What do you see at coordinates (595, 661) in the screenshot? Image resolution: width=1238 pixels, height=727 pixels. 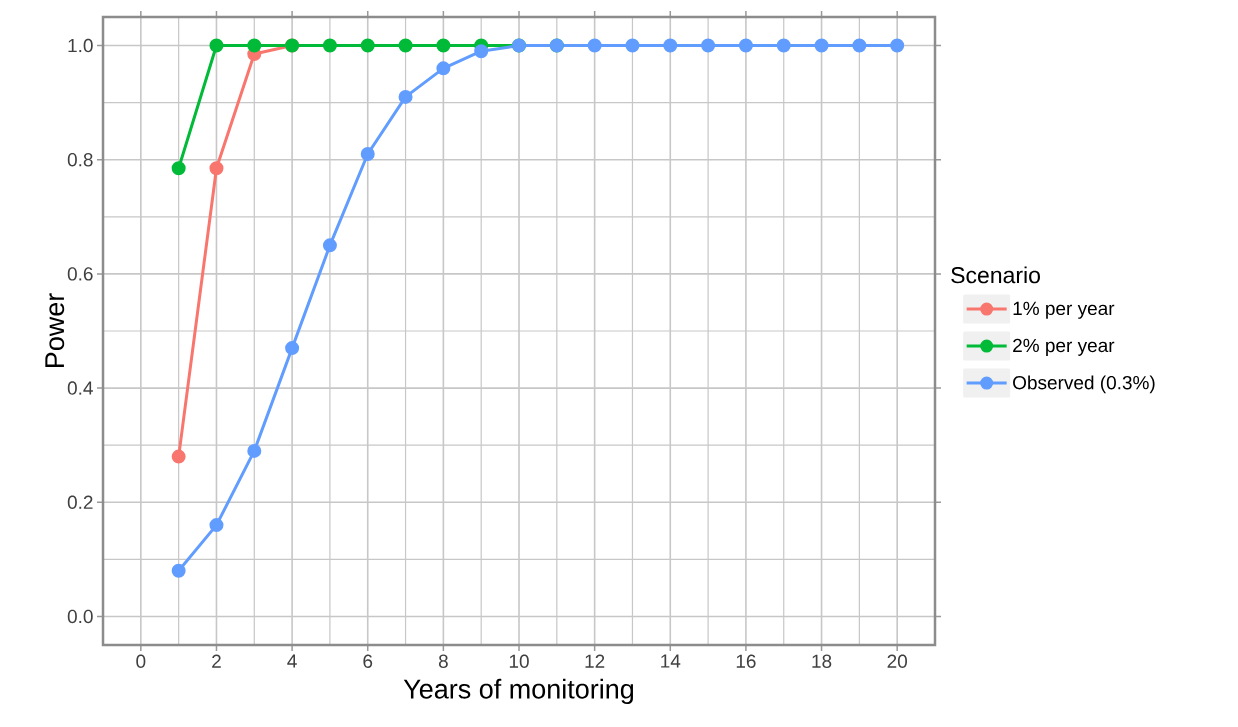 I see `x-tick-label: 12` at bounding box center [595, 661].